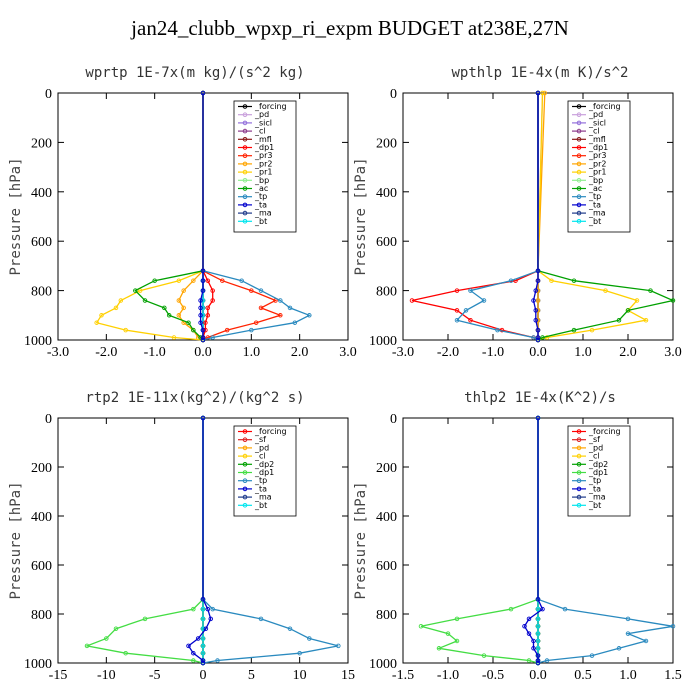 The height and width of the screenshot is (700, 700). Describe the element at coordinates (628, 675) in the screenshot. I see `x-tick-label: 1.0` at that location.